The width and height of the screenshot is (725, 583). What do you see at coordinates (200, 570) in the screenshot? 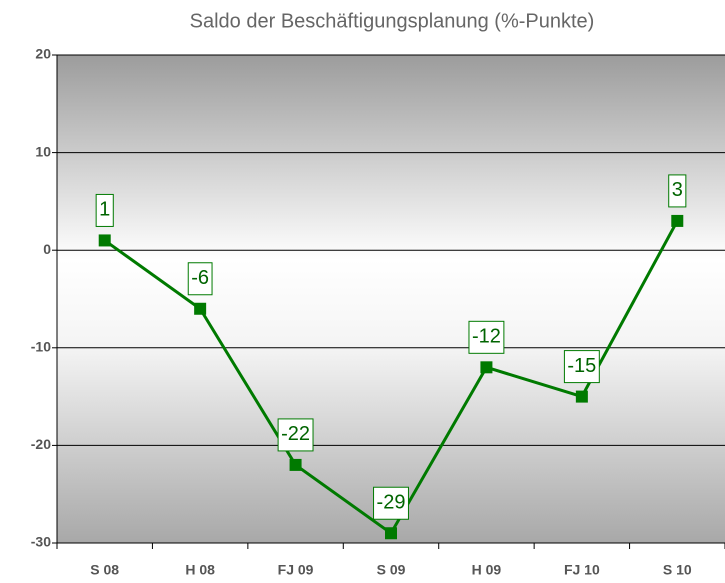
I see `x-tick-label: H 08` at bounding box center [200, 570].